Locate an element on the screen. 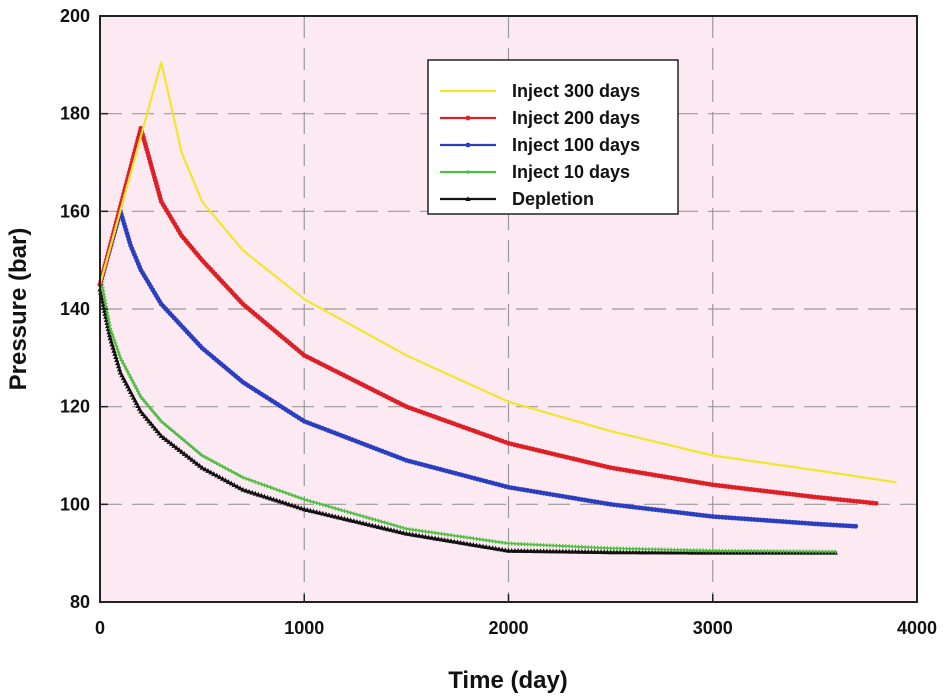  x-axis-ticks: 0 1000 2000 3000 4000 is located at coordinates (516, 616).